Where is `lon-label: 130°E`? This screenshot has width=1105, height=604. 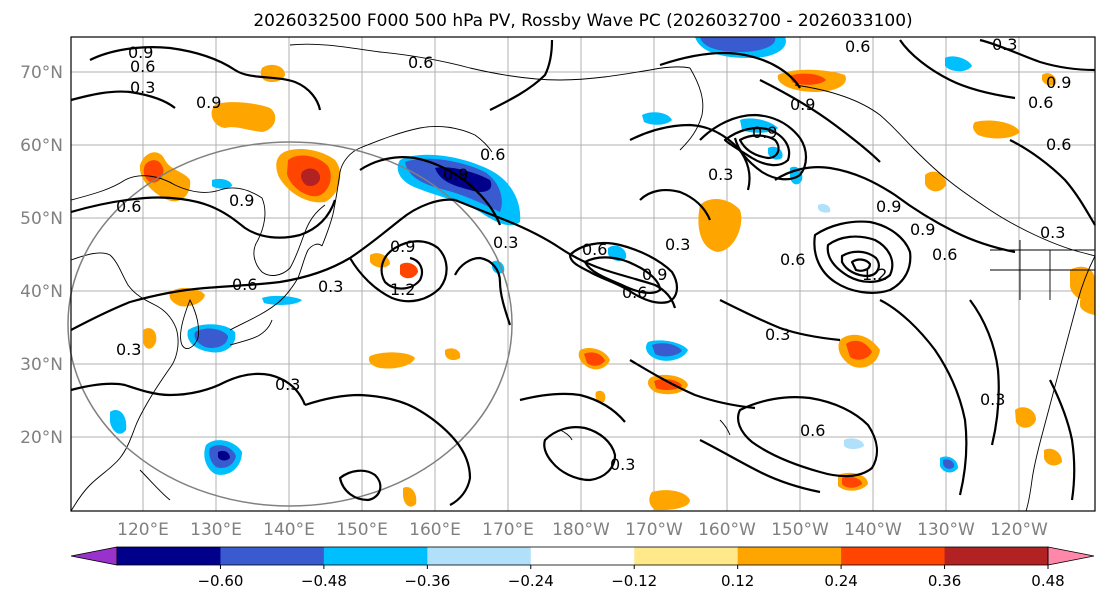 lon-label: 130°E is located at coordinates (216, 530).